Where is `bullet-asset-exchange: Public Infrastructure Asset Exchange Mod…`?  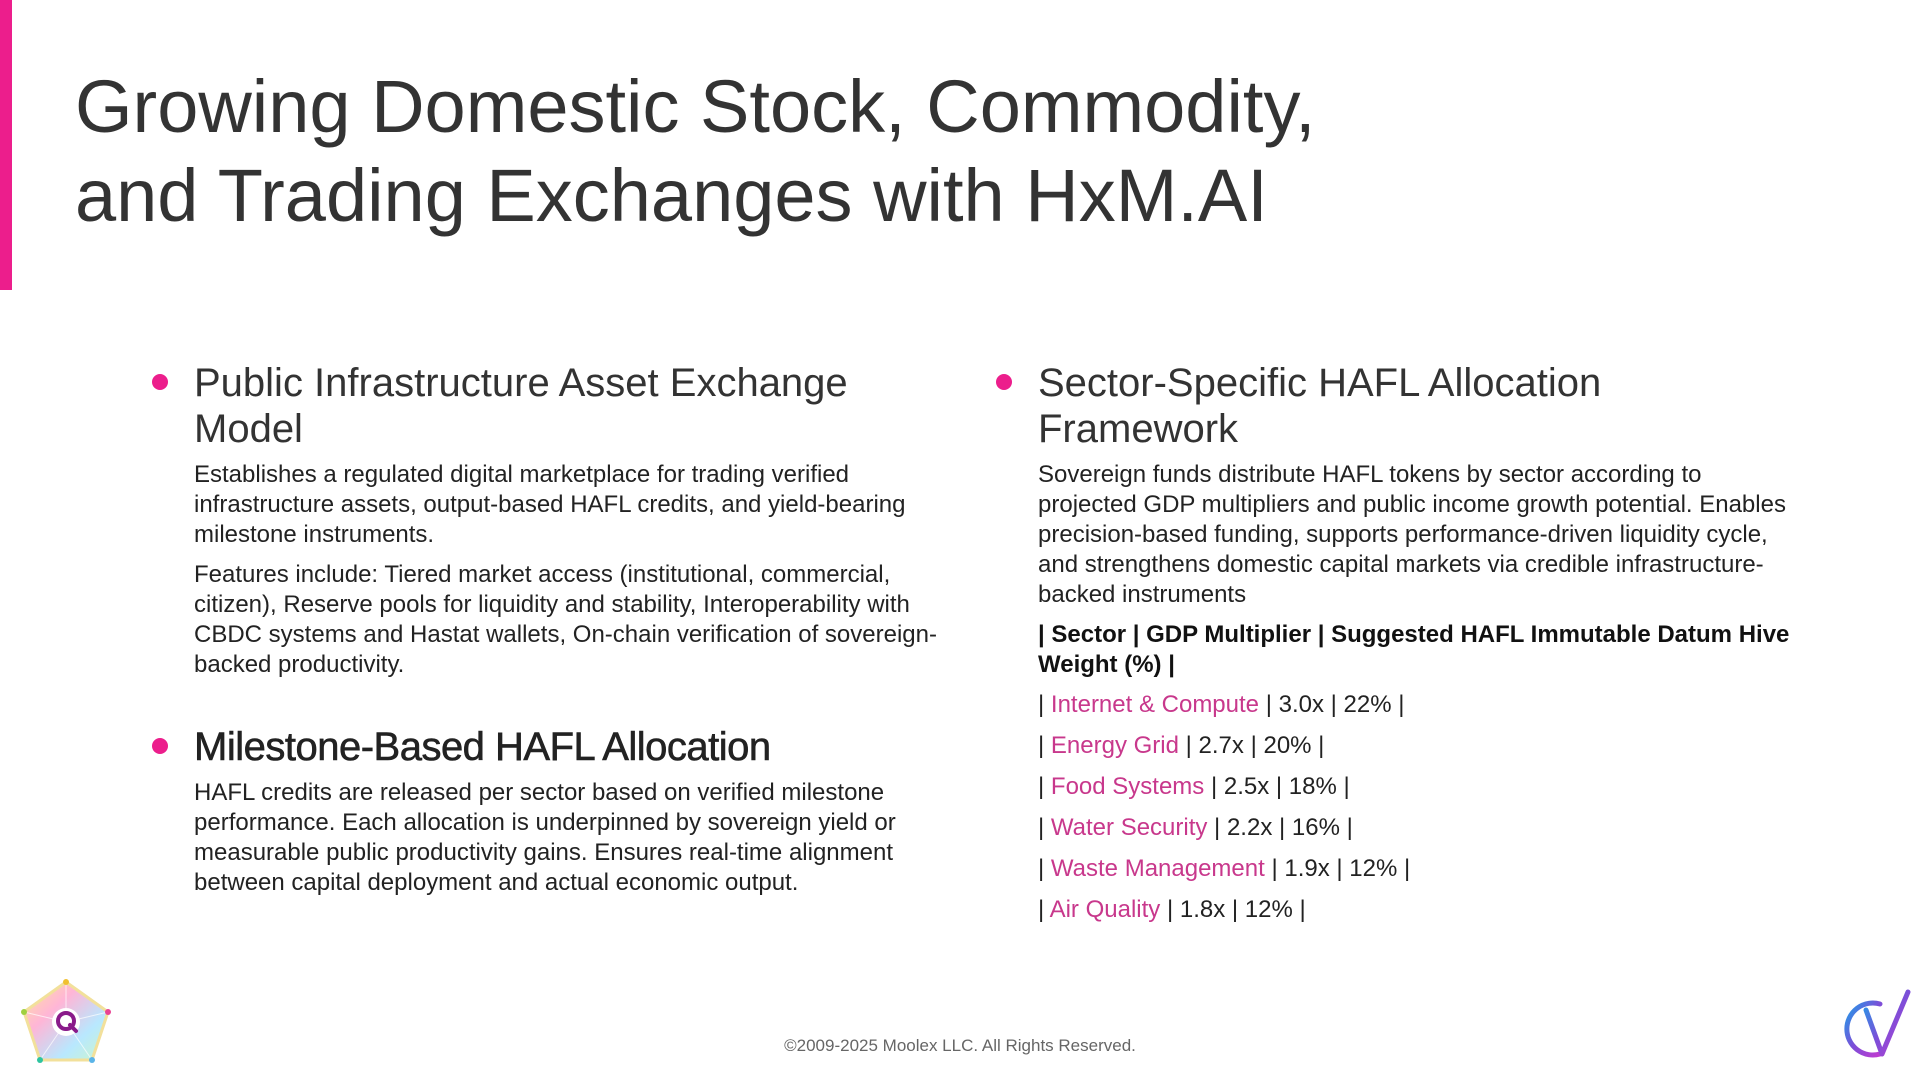
bullet-asset-exchange: Public Infrastructure Asset Exchange Mod… is located at coordinates (543, 520).